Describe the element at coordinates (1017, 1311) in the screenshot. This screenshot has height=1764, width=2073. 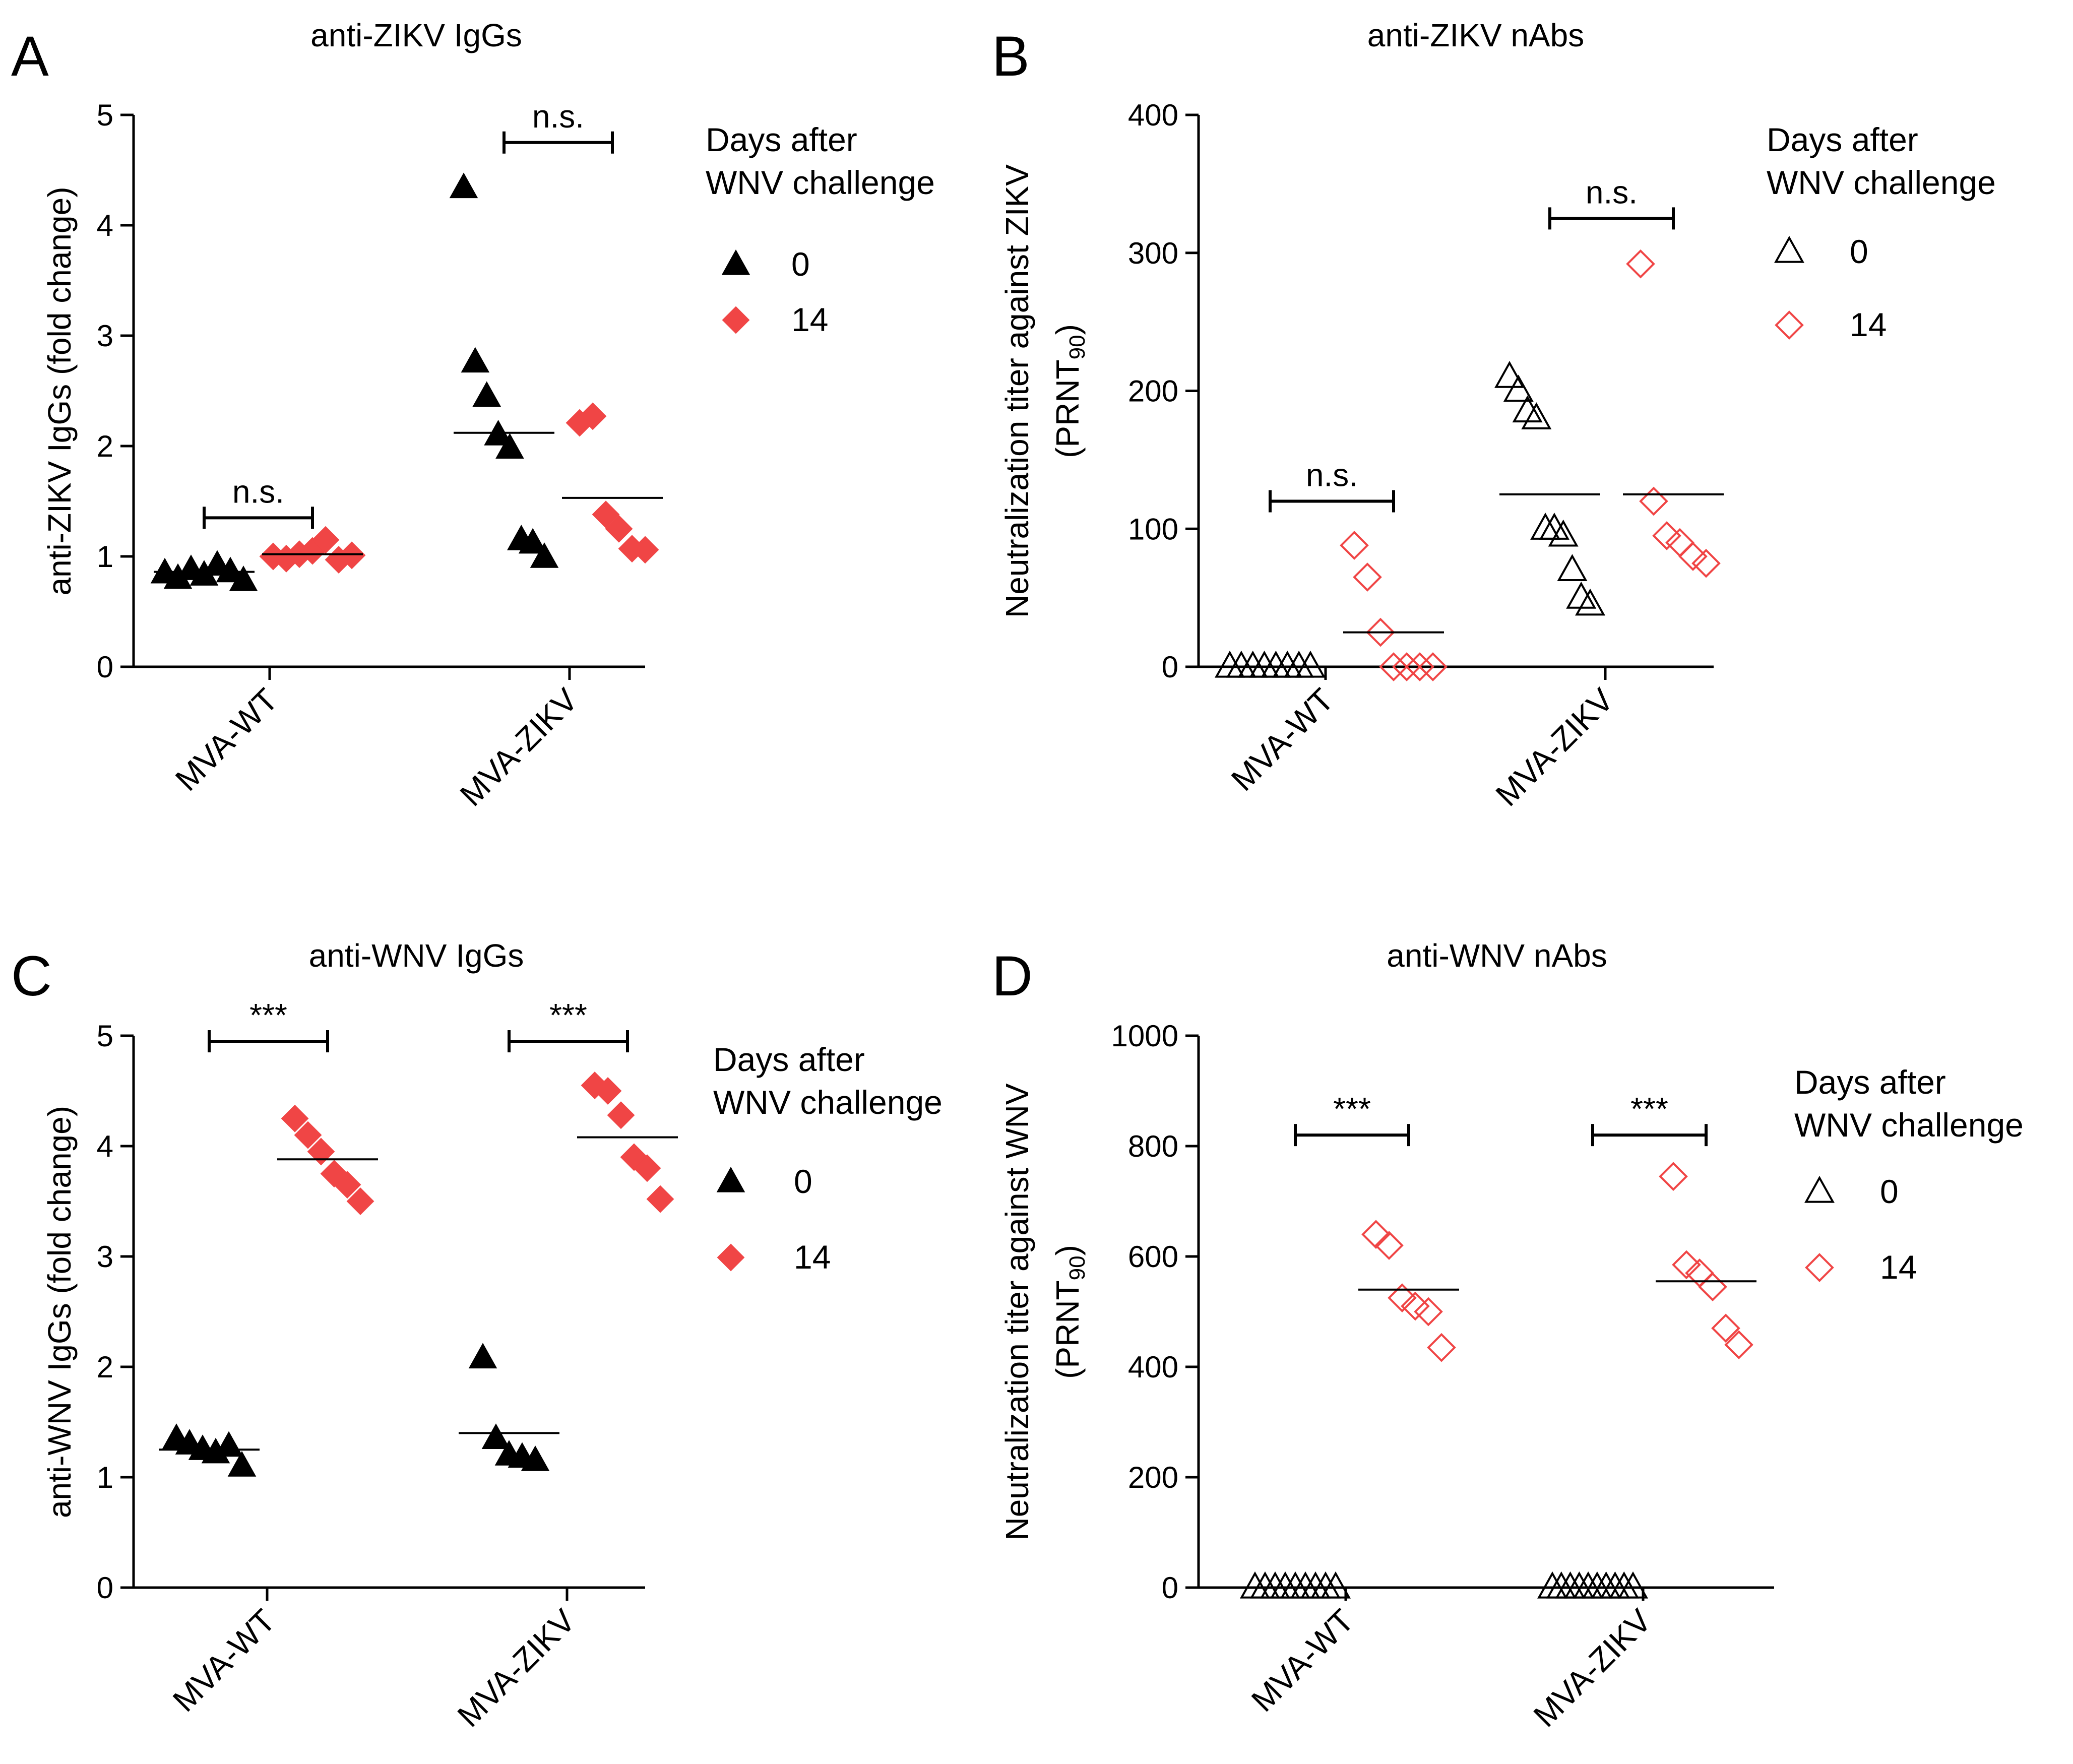
I see `y-axis-title: Neutralization titer against WNV` at that location.